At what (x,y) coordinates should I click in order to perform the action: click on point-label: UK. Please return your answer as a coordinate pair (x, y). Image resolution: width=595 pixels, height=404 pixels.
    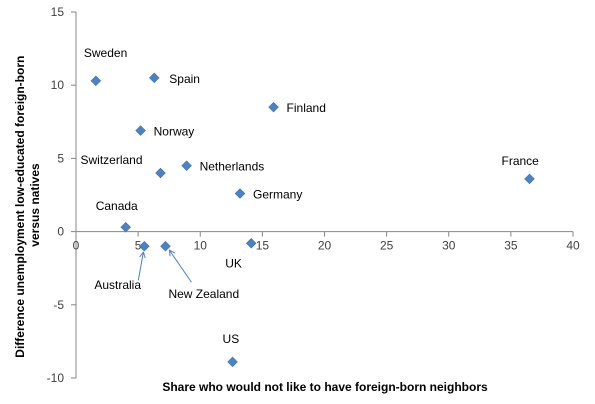
    Looking at the image, I should click on (233, 263).